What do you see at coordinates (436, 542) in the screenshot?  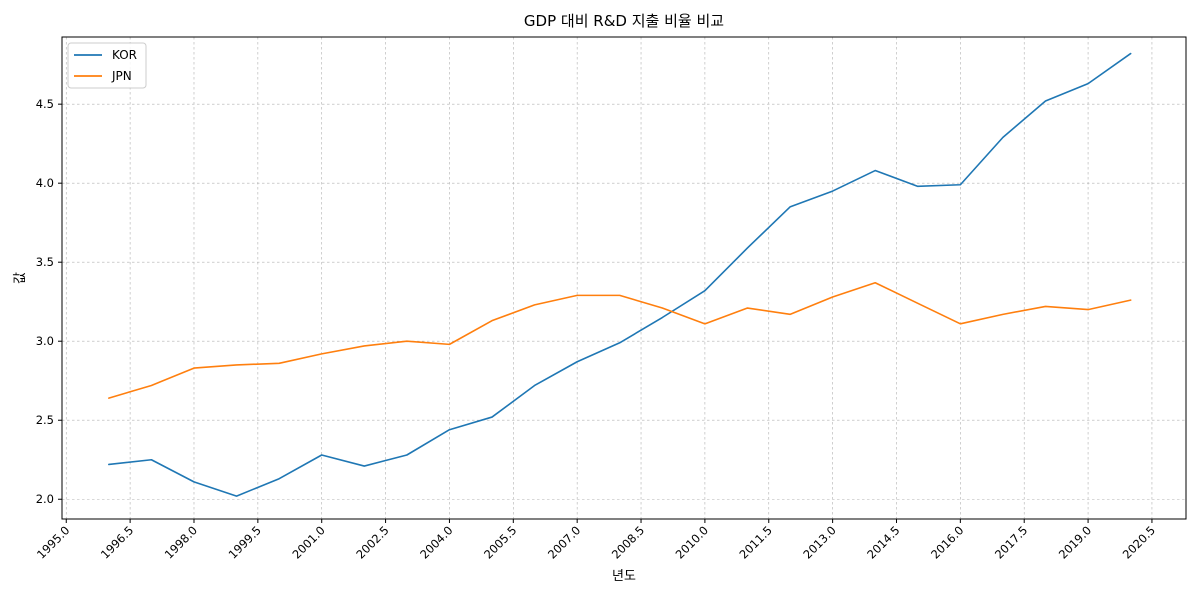 I see `x-tick-label: 2004.0` at bounding box center [436, 542].